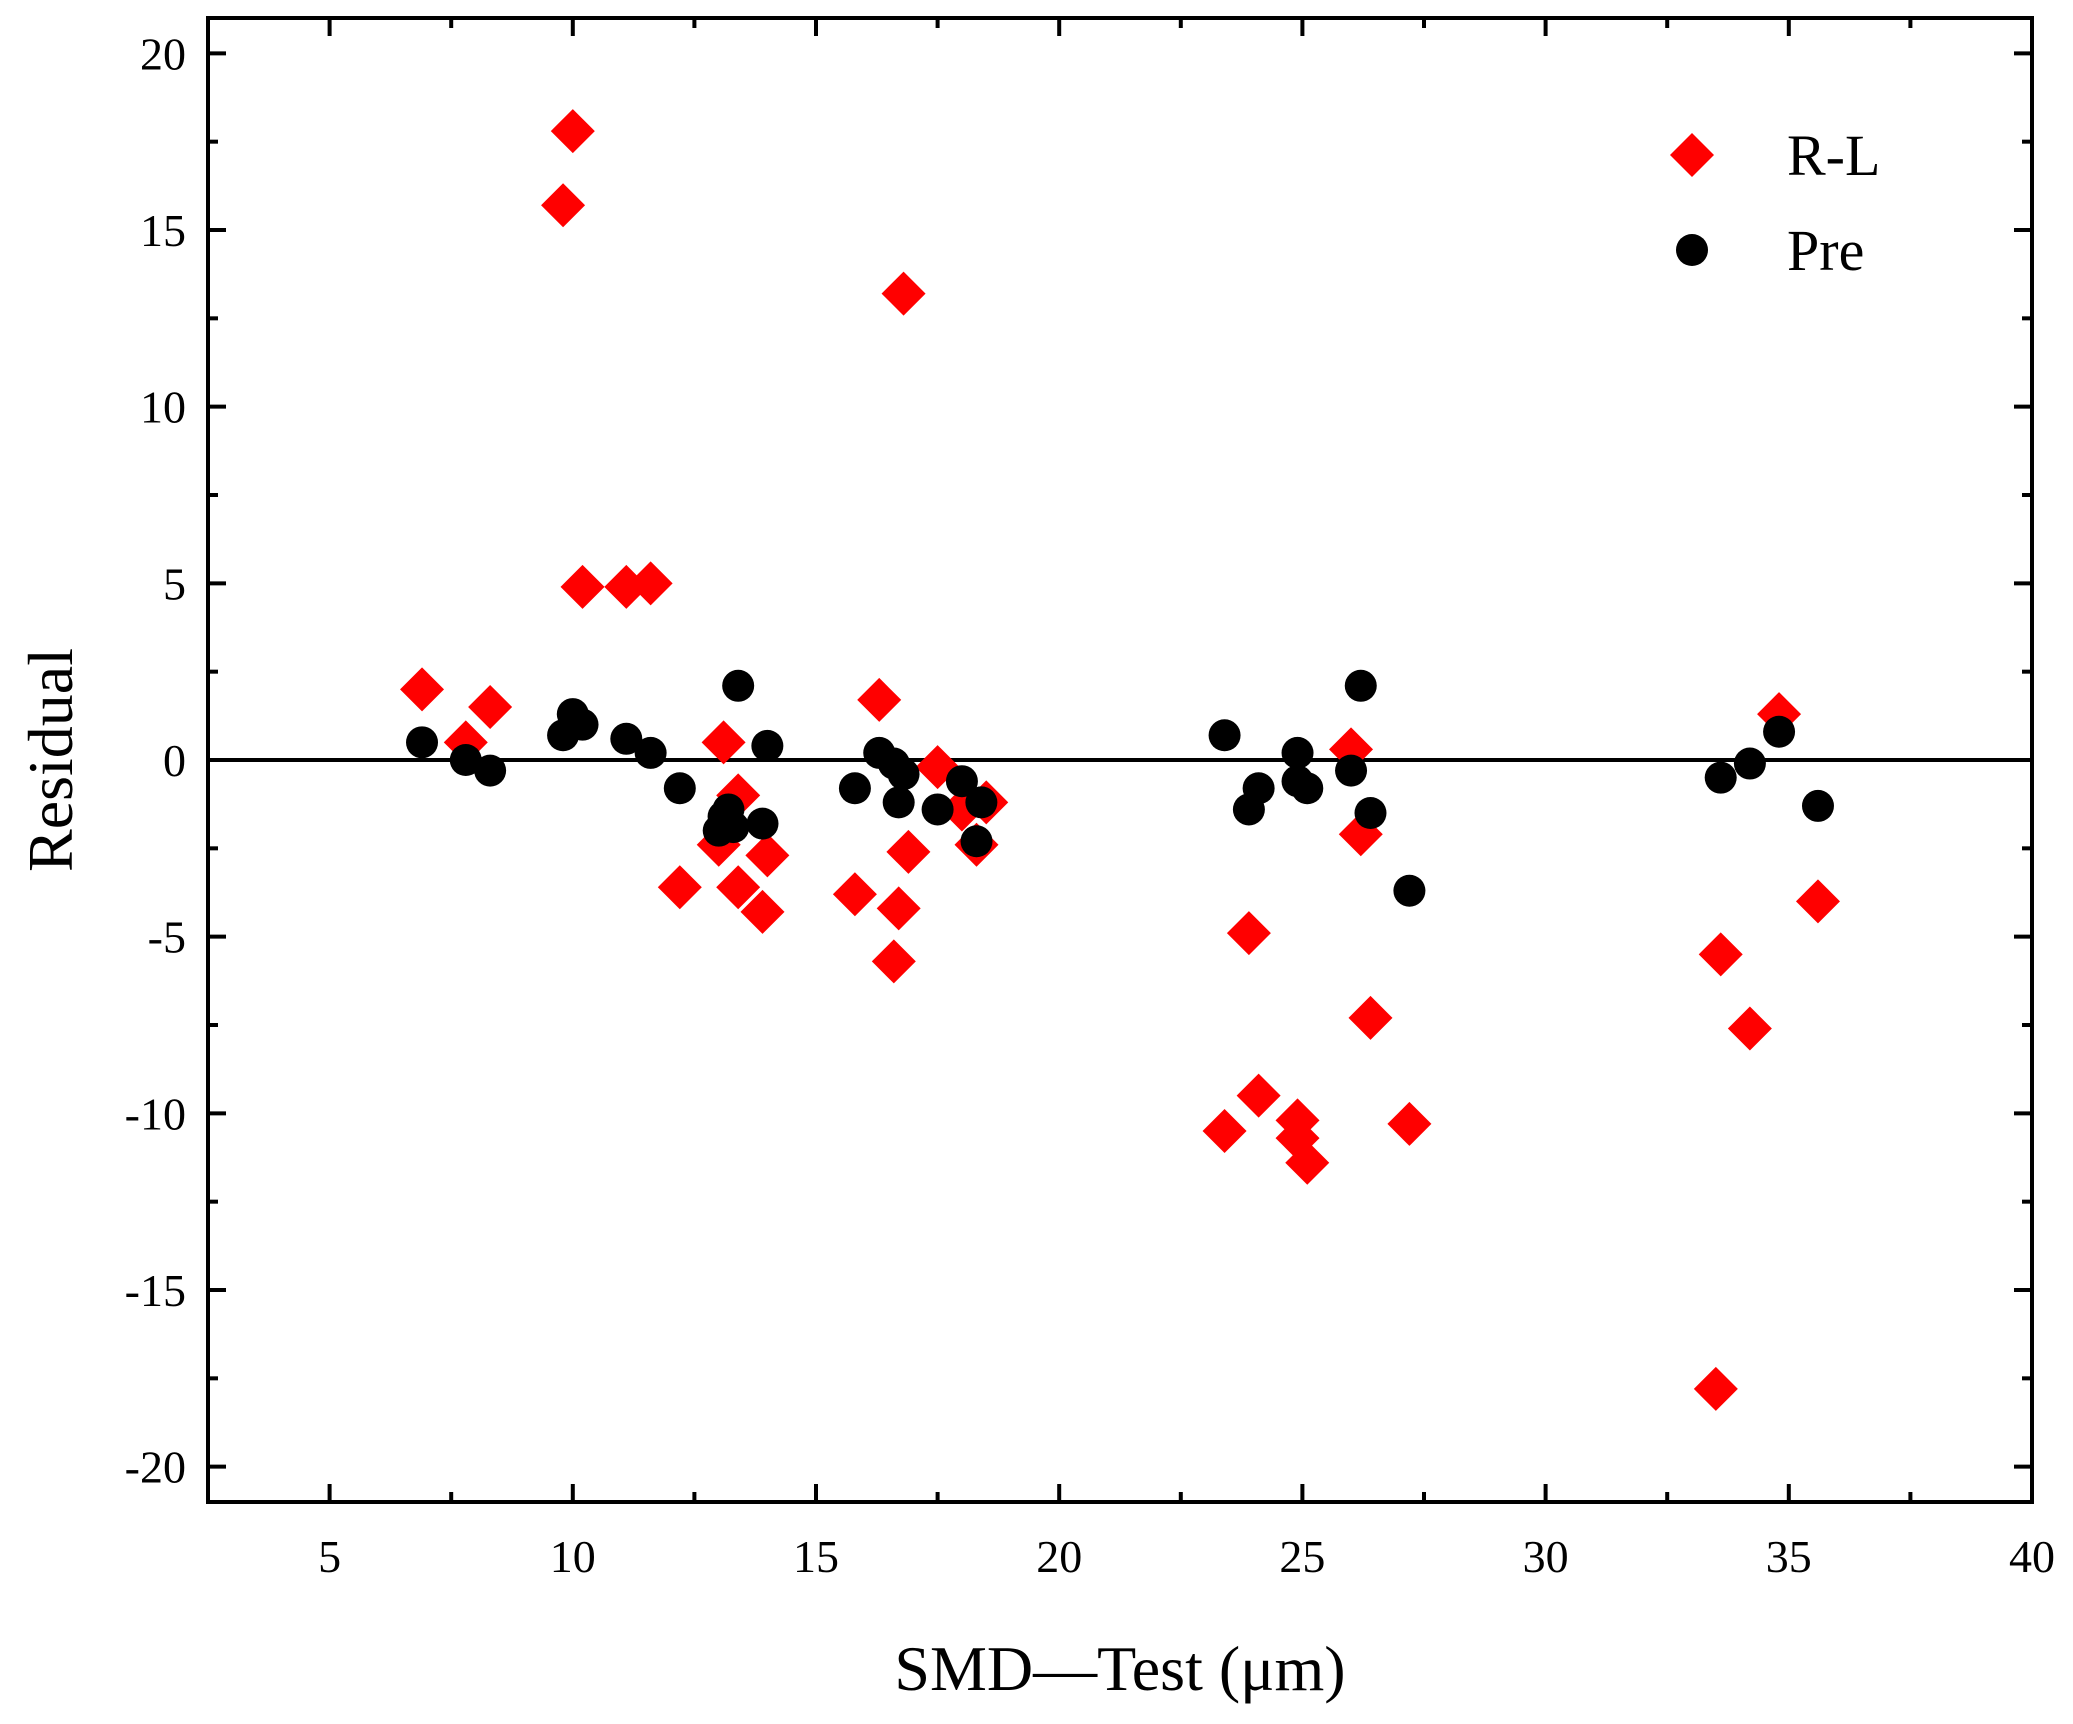 This screenshot has width=2073, height=1724. I want to click on x-tick-label: 25, so click(1302, 1556).